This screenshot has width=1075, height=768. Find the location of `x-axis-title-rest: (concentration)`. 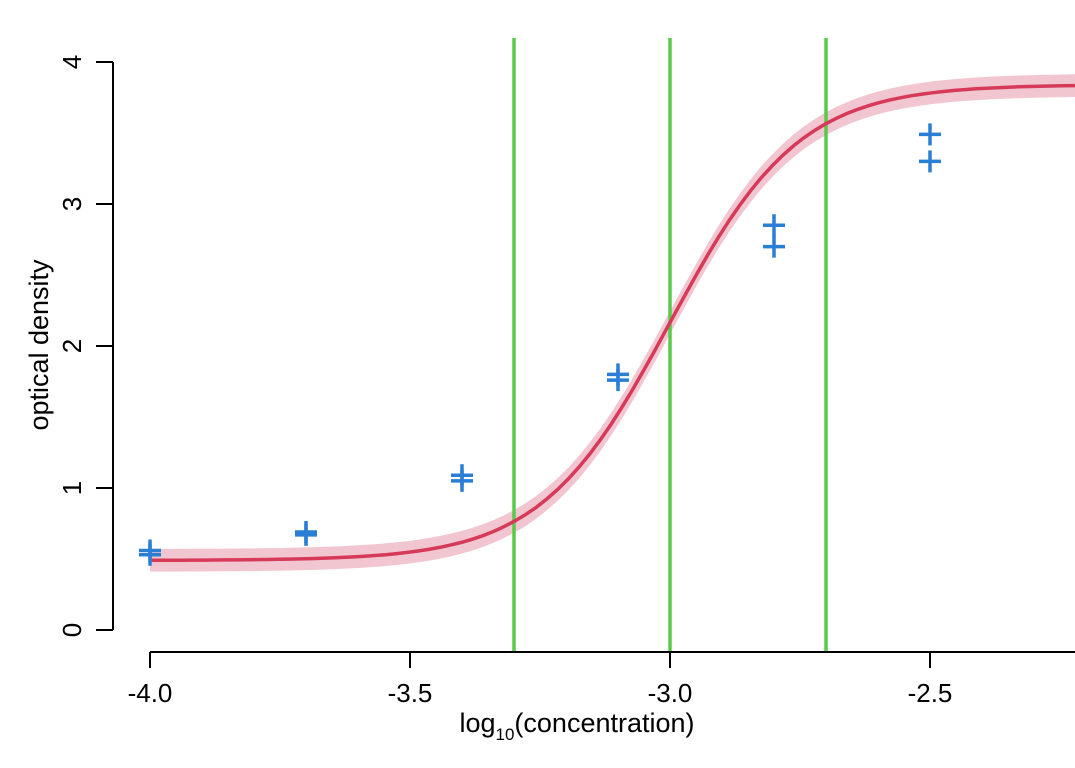

x-axis-title-rest: (concentration) is located at coordinates (604, 723).